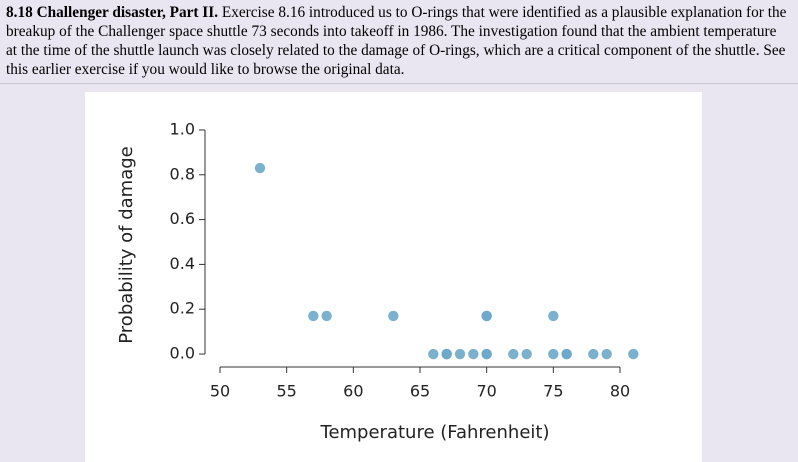 This screenshot has width=798, height=462. What do you see at coordinates (182, 128) in the screenshot?
I see `y-tick-label: 1.0` at bounding box center [182, 128].